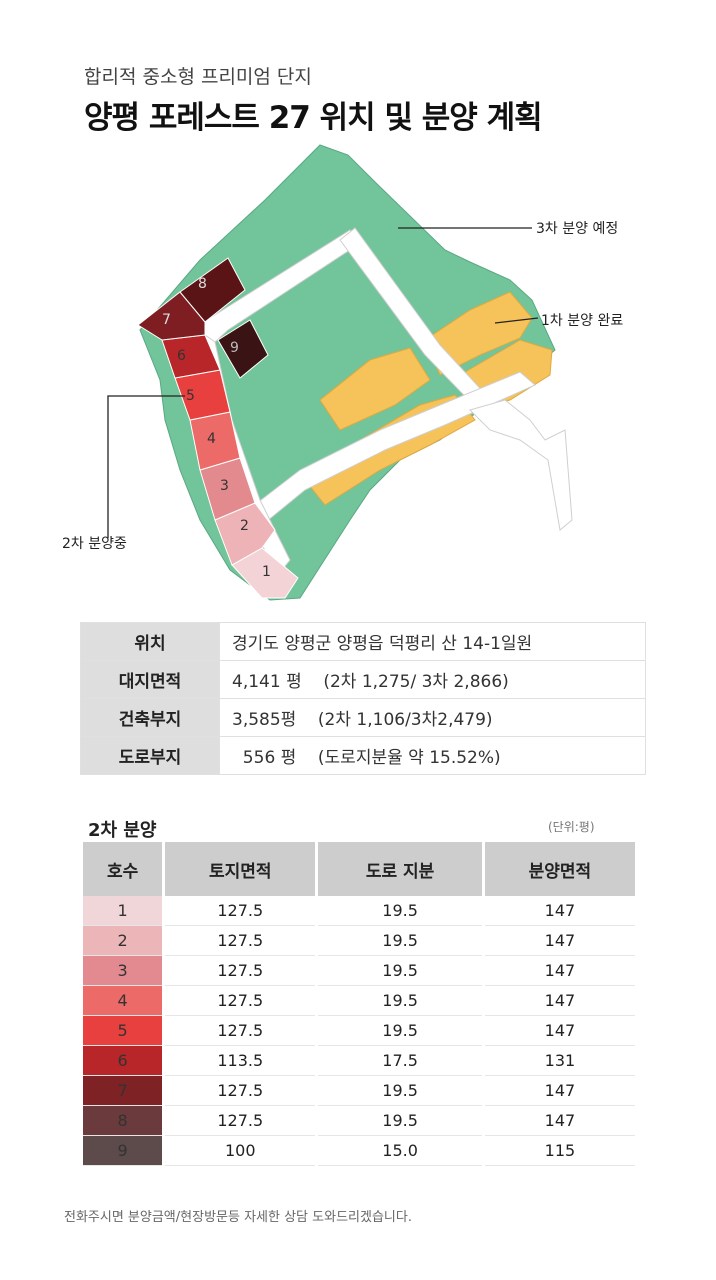 This screenshot has width=716, height=1280. I want to click on lot-label-3: 3, so click(224, 486).